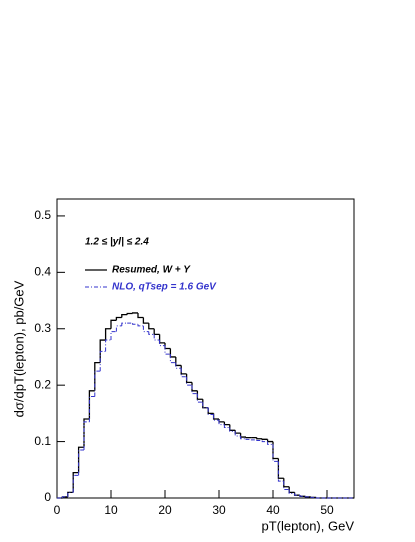  I want to click on y-tick-label: 0.3, so click(42, 328).